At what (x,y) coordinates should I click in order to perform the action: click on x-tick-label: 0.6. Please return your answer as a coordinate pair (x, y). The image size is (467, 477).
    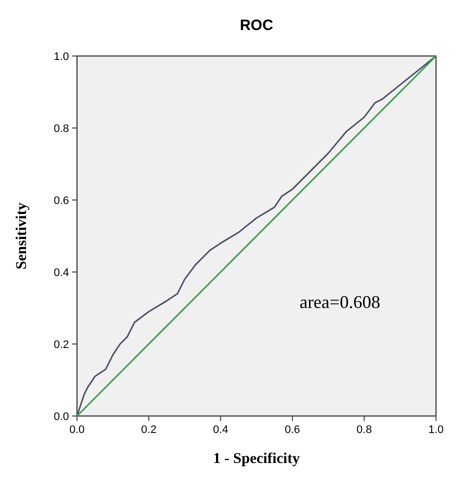
    Looking at the image, I should click on (292, 430).